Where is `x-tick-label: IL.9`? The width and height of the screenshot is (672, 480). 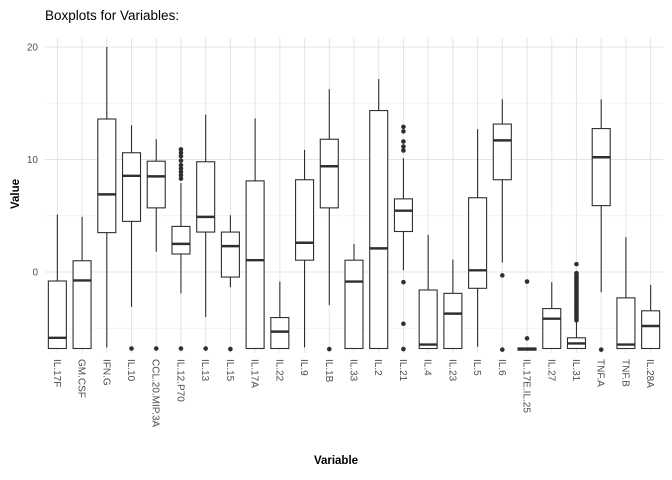 x-tick-label: IL.9 is located at coordinates (303, 367).